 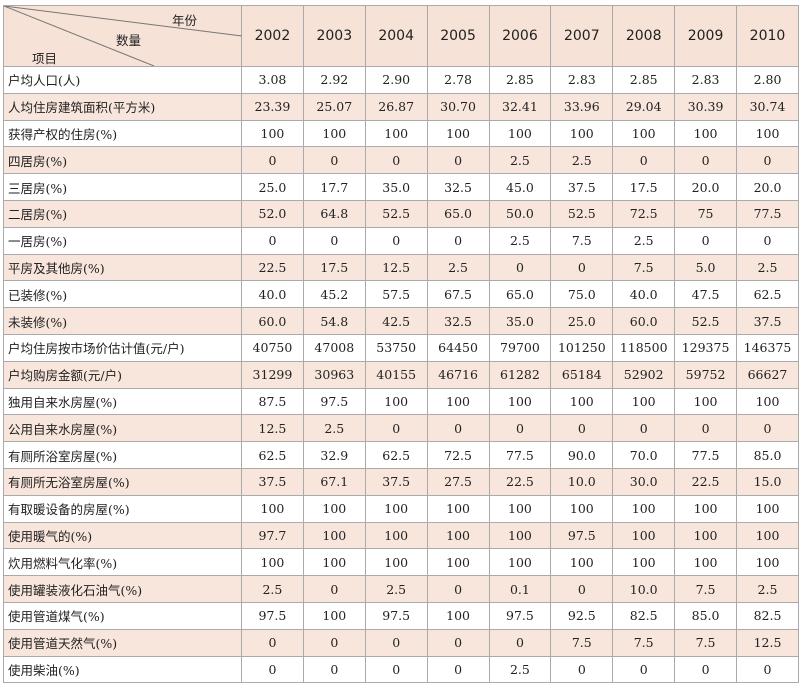 What do you see at coordinates (705, 294) in the screenshot?
I see `cell-value: 47.5` at bounding box center [705, 294].